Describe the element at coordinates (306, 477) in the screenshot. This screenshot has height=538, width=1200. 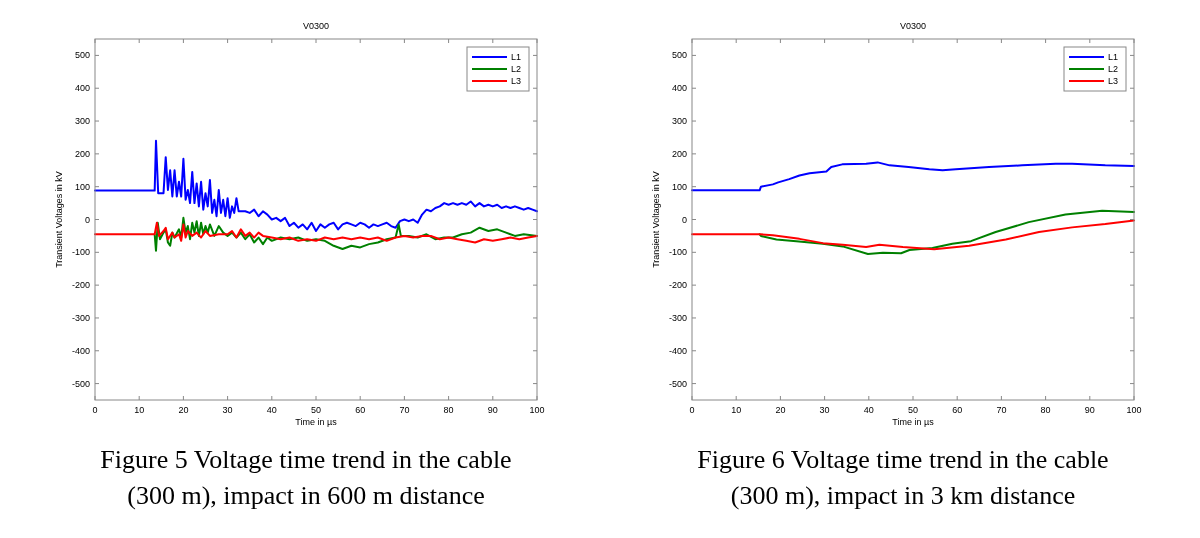
I see `caption: Figure 5 Voltage time trend in the cable (300 m), impact in 600 m distance` at that location.